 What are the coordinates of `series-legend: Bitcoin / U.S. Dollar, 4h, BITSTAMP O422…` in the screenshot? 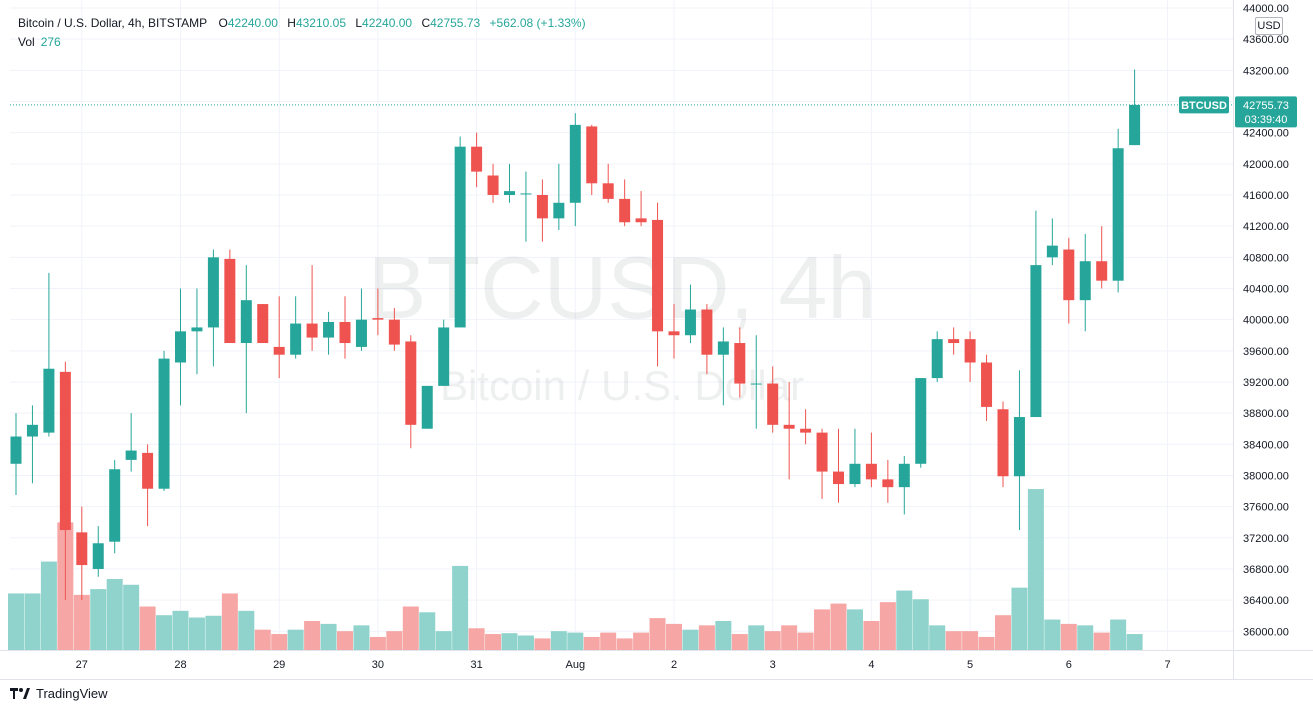 It's located at (305, 23).